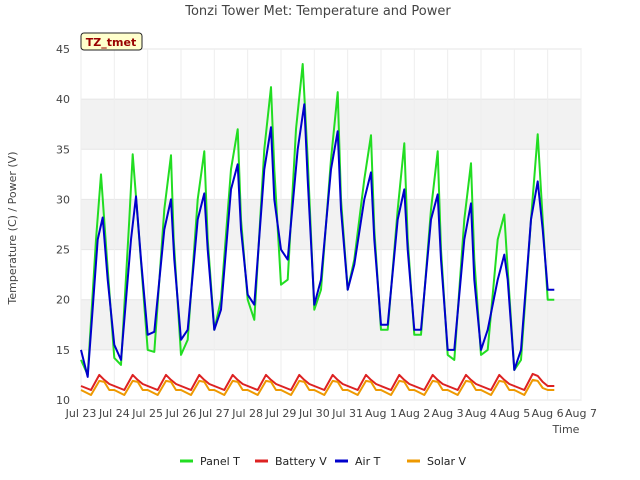  I want to click on x-tick-label: Jul 23, so click(81, 413).